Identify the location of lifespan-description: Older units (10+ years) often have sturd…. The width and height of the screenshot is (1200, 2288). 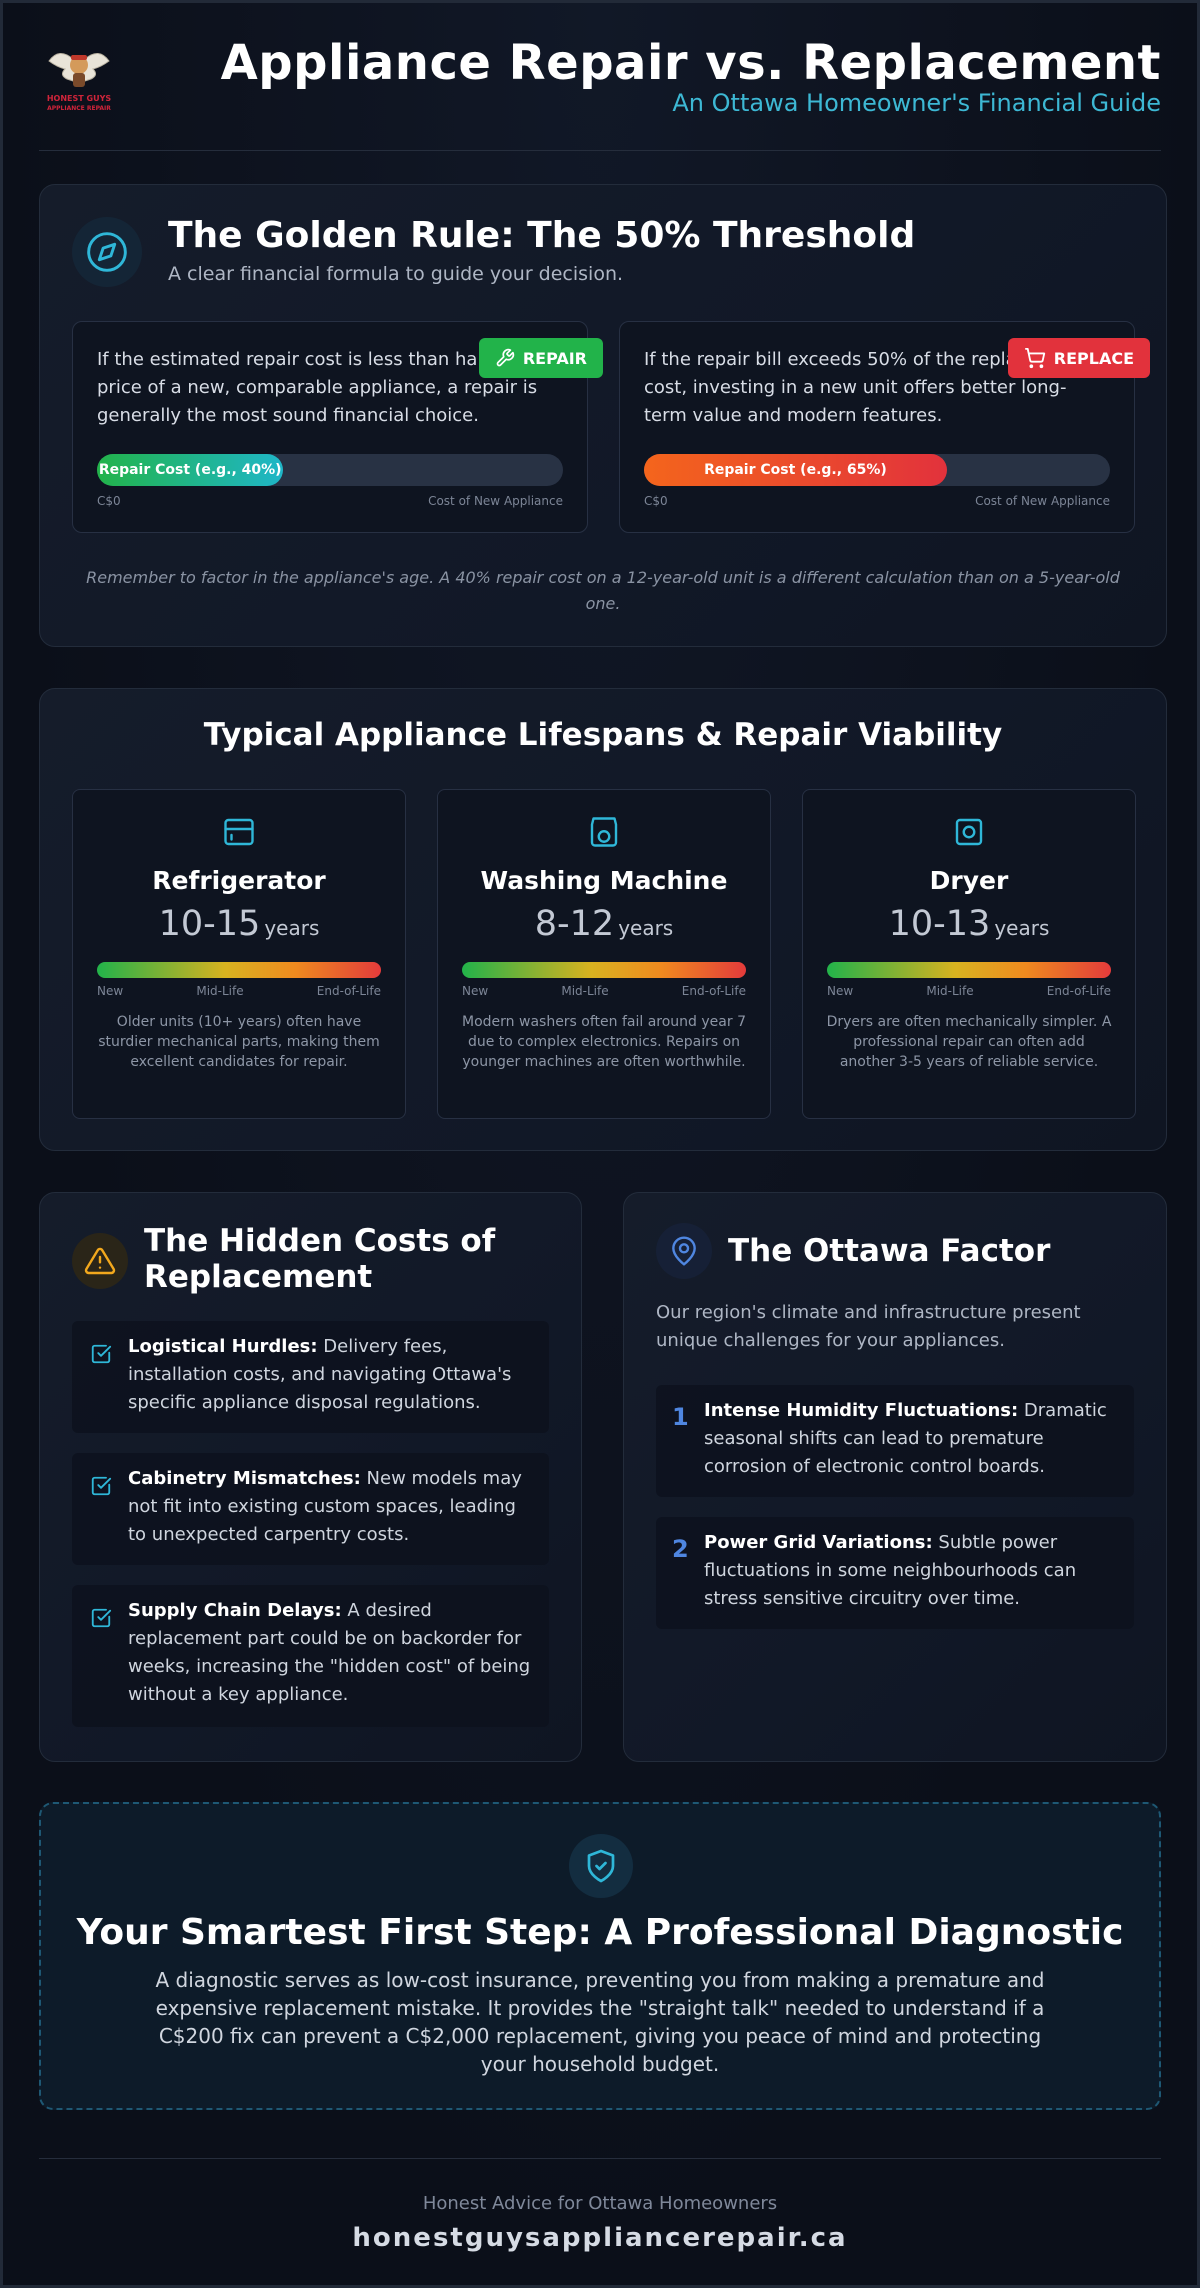
(239, 1042).